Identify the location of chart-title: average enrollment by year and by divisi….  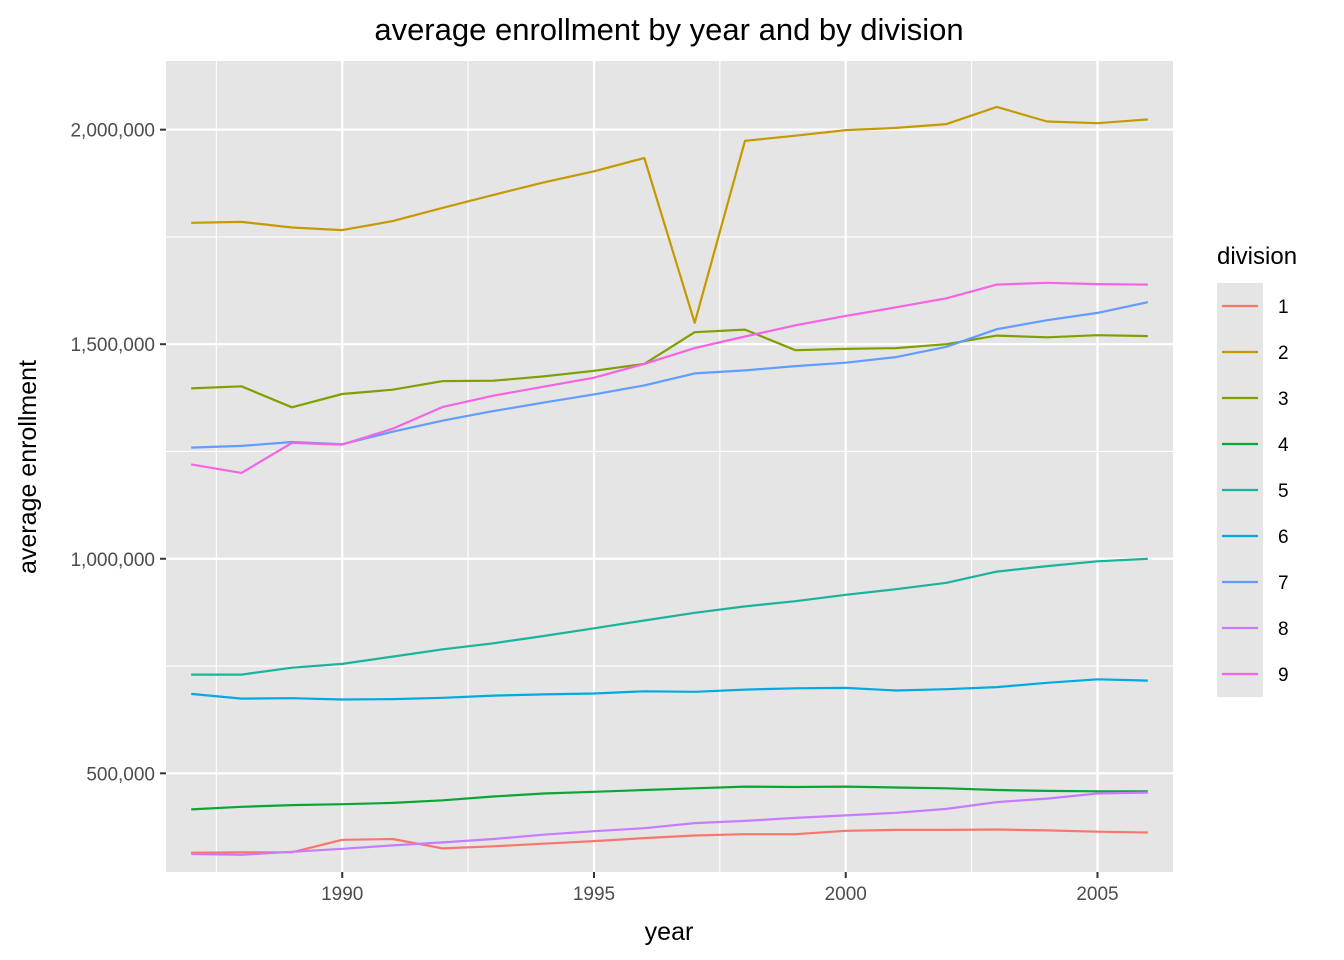
(668, 29).